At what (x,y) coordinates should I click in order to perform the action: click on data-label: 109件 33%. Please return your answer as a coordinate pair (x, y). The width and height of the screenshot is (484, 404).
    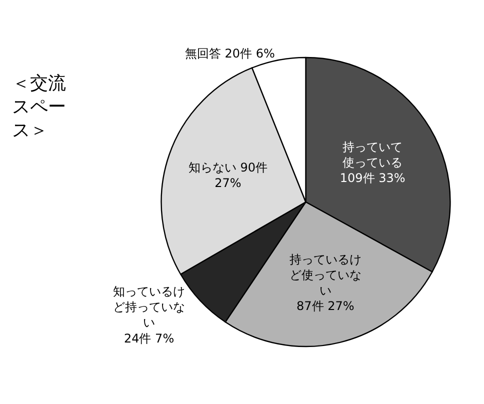
    Looking at the image, I should click on (373, 178).